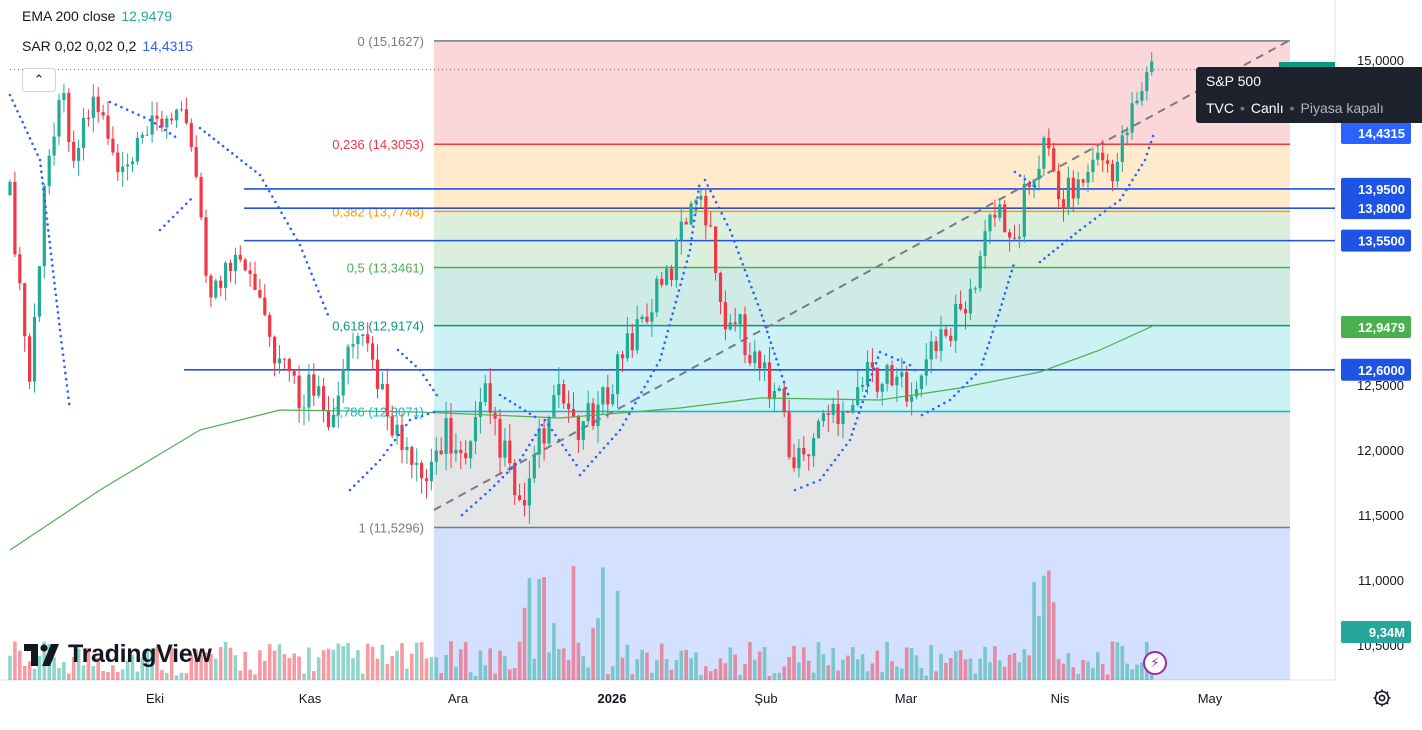  Describe the element at coordinates (1295, 108) in the screenshot. I see `tooltip-status: TVC • Canlı • Piyasa kapalı` at that location.